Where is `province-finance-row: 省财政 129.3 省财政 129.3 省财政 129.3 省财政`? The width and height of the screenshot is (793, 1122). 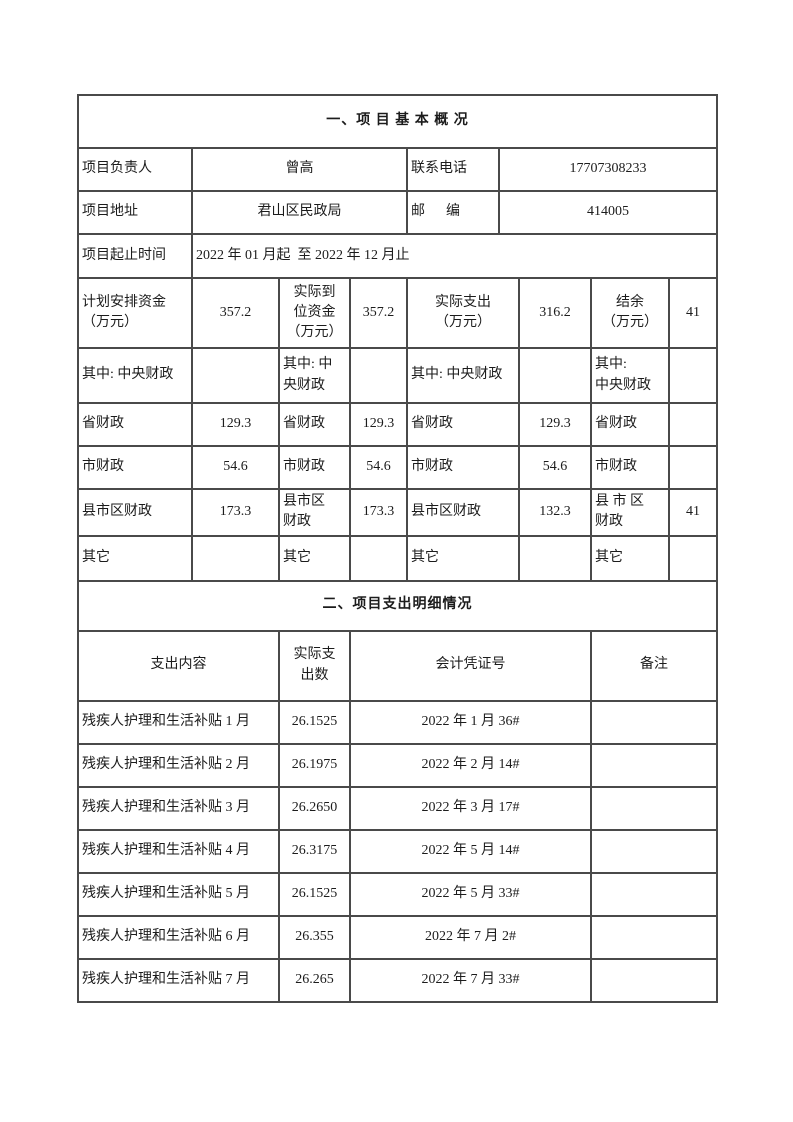 province-finance-row: 省财政 129.3 省财政 129.3 省财政 129.3 省财政 is located at coordinates (398, 424).